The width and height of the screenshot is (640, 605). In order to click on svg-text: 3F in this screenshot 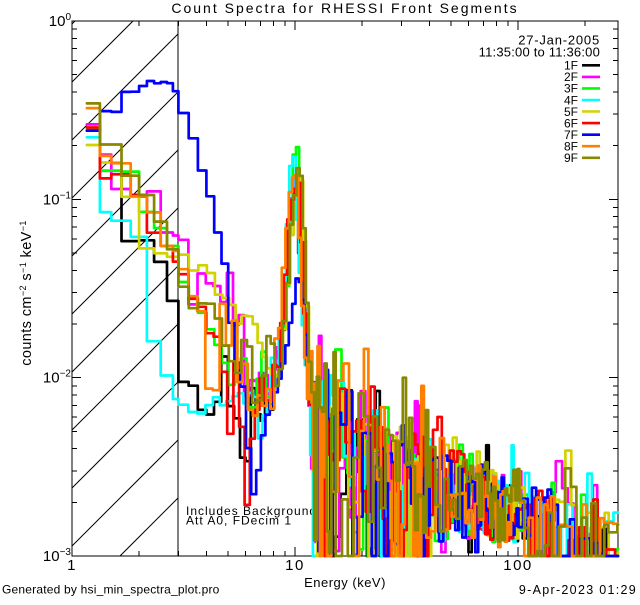, I will do `click(571, 89)`.